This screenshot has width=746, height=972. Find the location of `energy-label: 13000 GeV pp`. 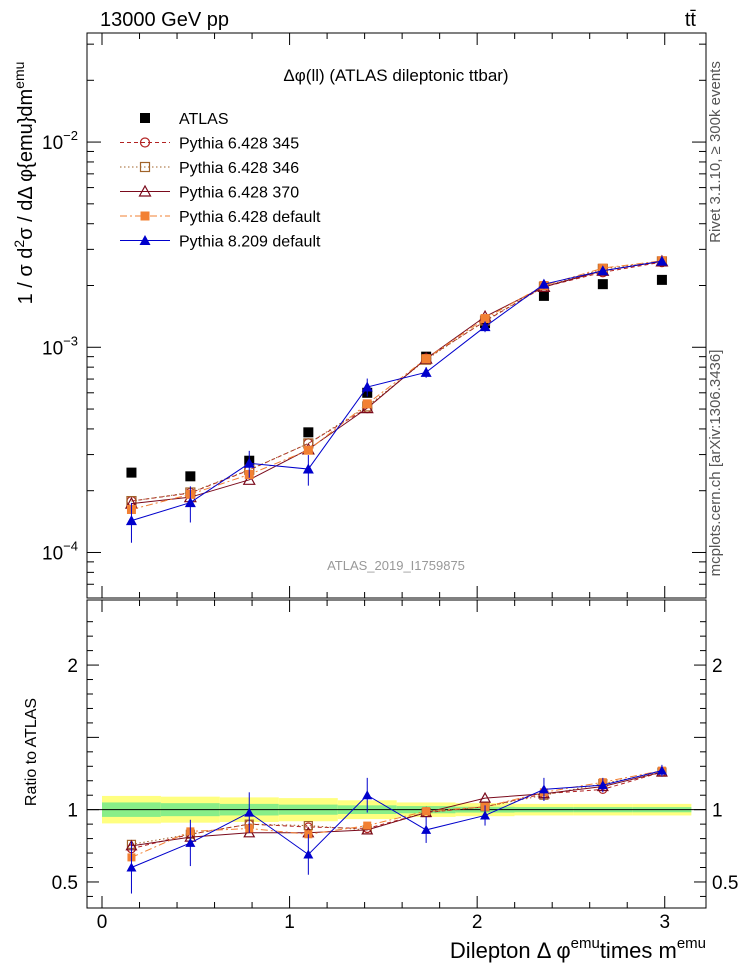

energy-label: 13000 GeV pp is located at coordinates (164, 20).